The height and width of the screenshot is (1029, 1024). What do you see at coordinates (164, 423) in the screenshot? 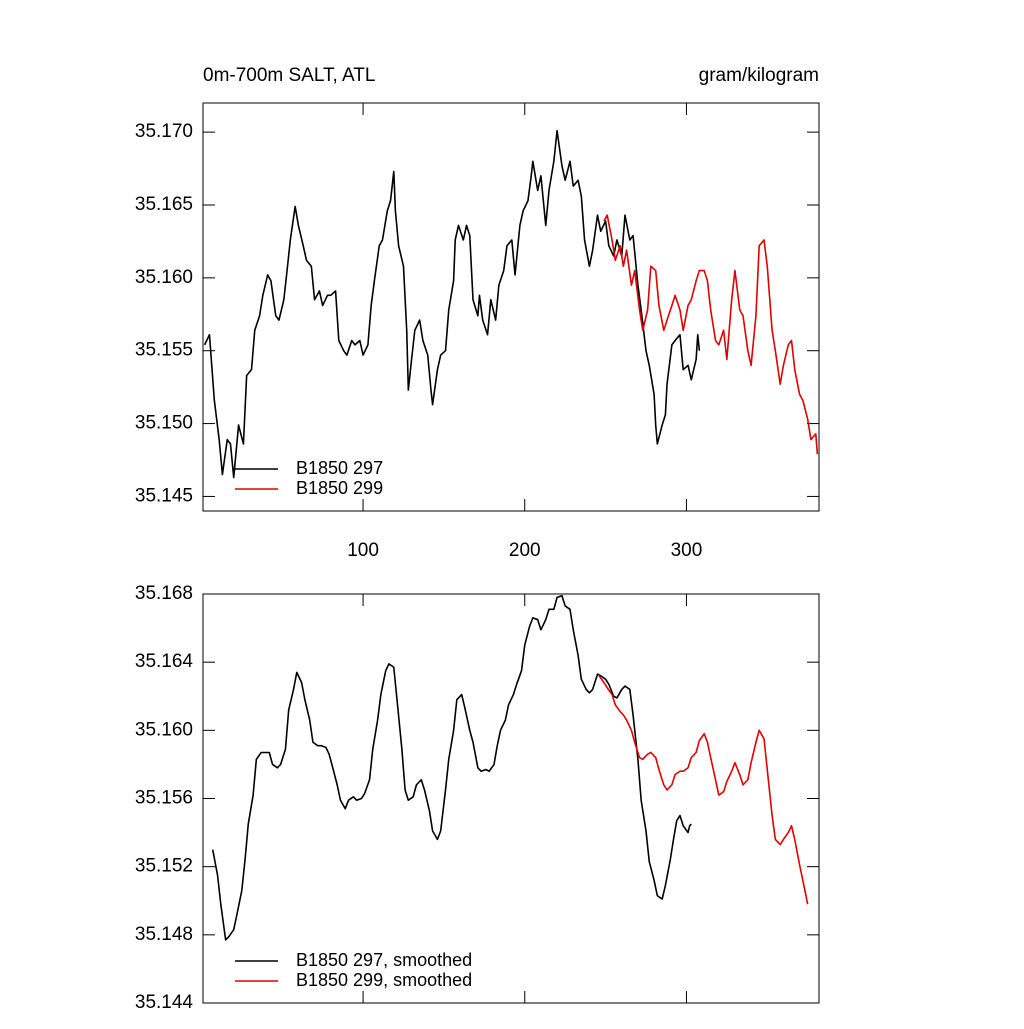
I see `y-tick-label: 35.150` at bounding box center [164, 423].